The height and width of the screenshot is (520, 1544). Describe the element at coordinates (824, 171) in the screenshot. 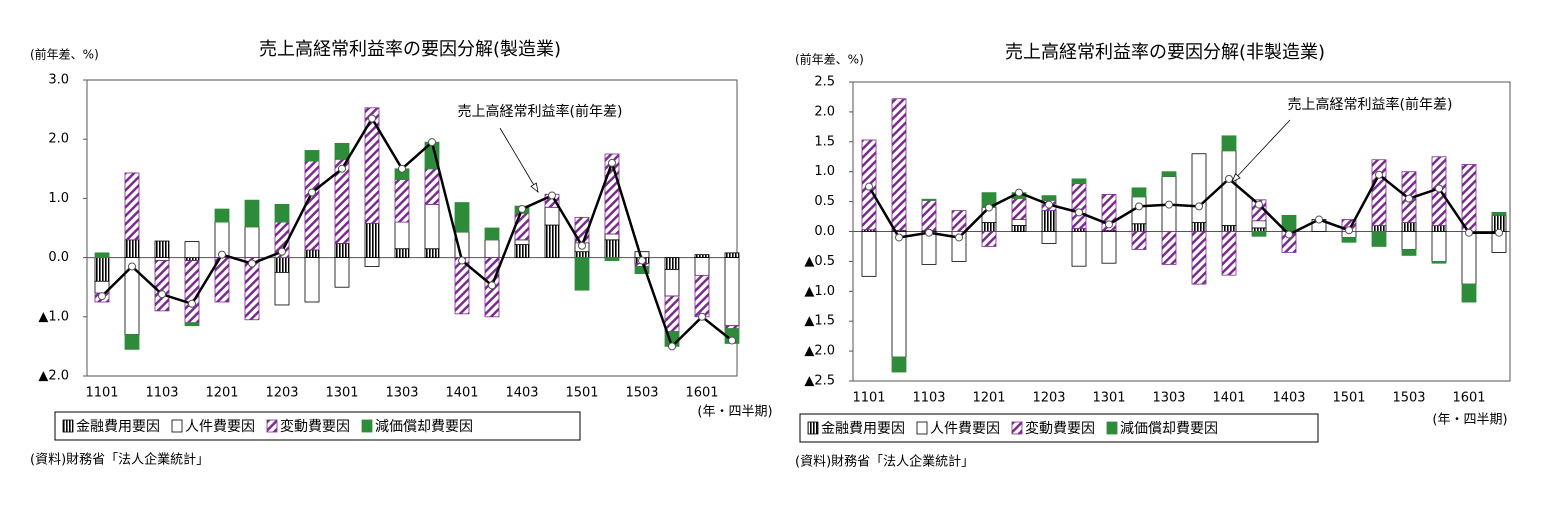

I see `y-tick-label: 1.0` at that location.